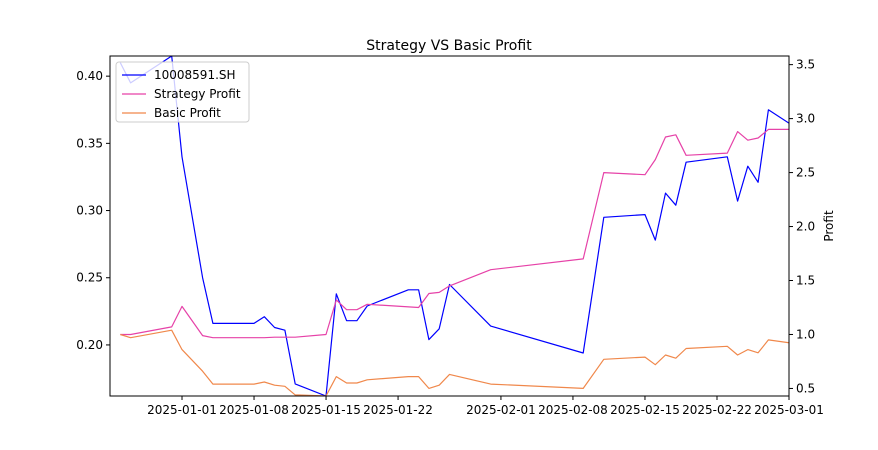 The height and width of the screenshot is (450, 878). What do you see at coordinates (805, 227) in the screenshot?
I see `y-right-tick-label: 2.0` at bounding box center [805, 227].